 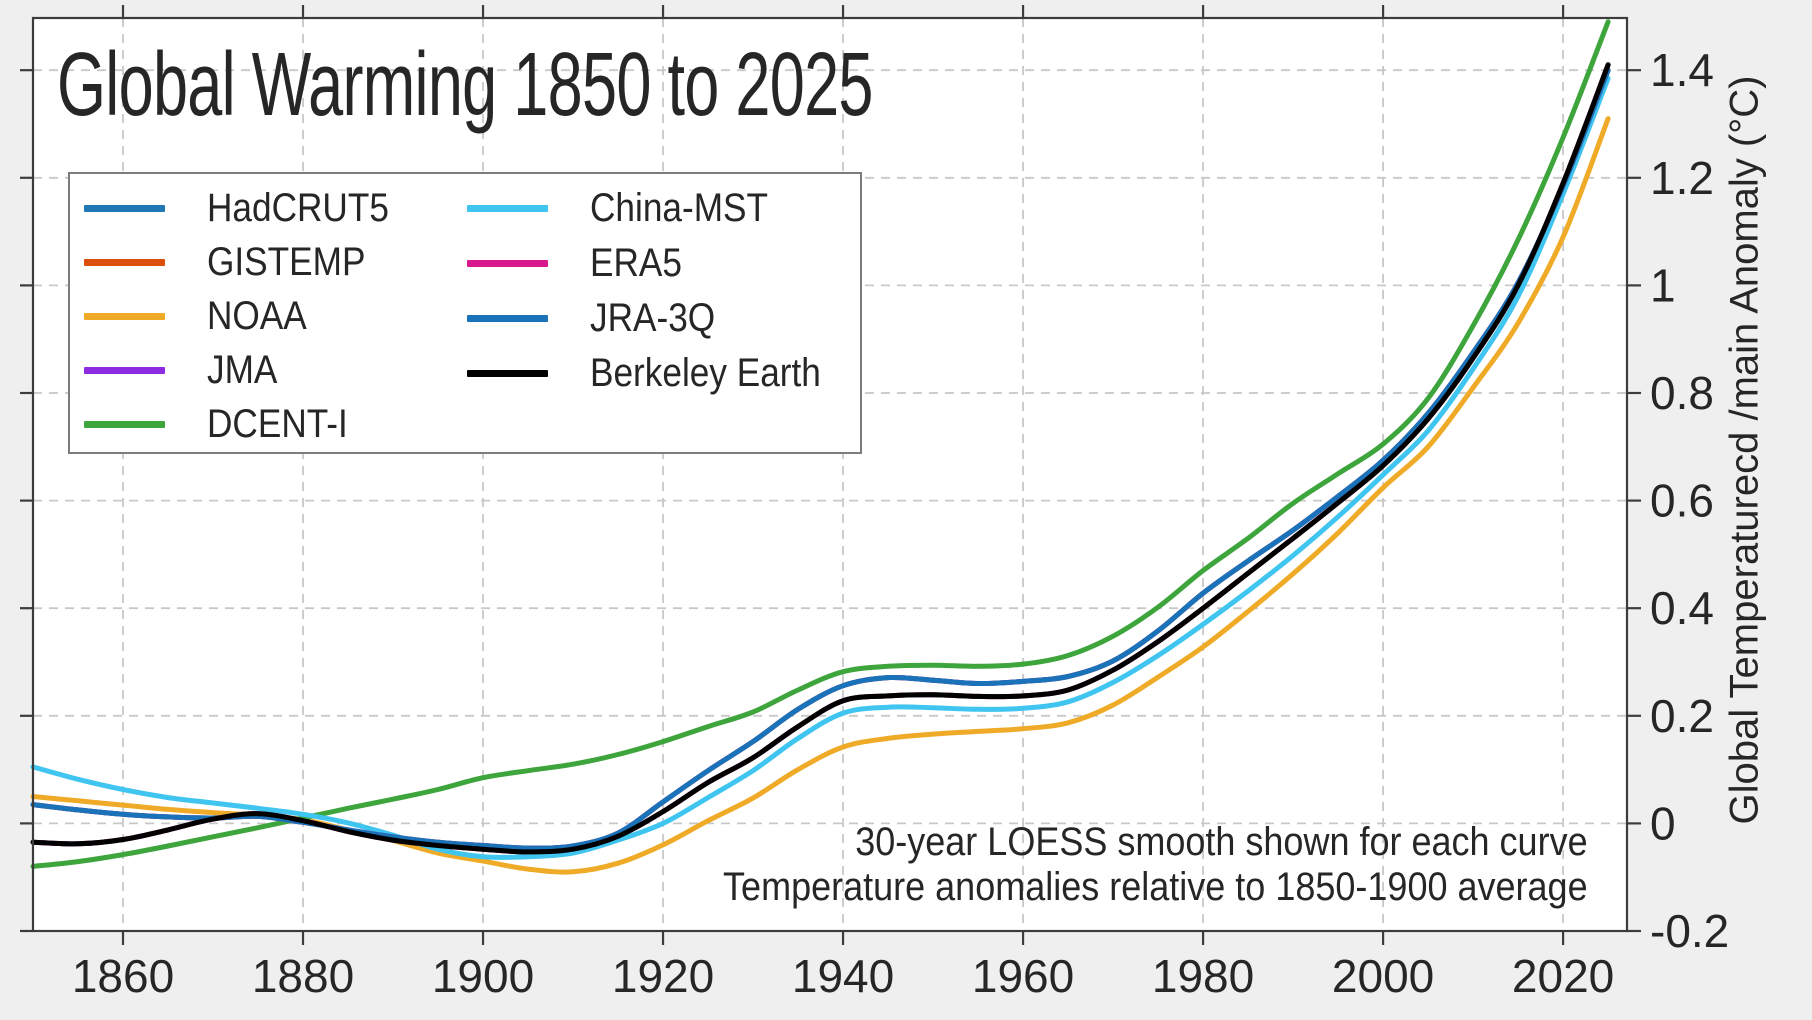 I want to click on legend-item-berkeley-earth: Berkeley Earth, so click(x=663, y=373).